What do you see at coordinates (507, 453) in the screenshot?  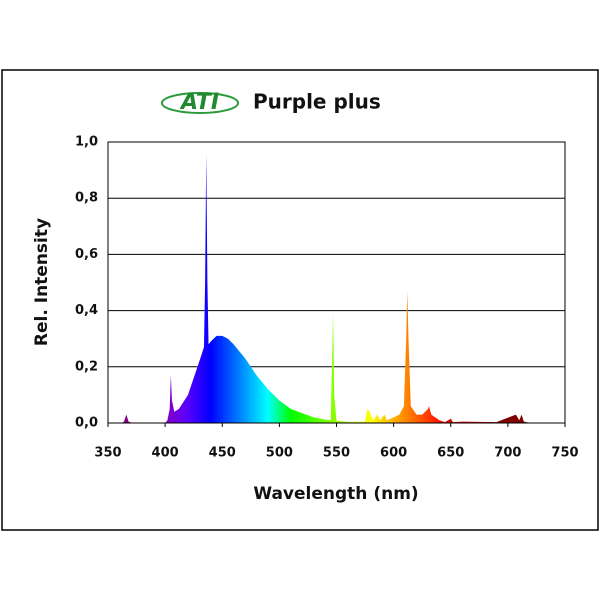 I see `x-tick-label: 700` at bounding box center [507, 453].